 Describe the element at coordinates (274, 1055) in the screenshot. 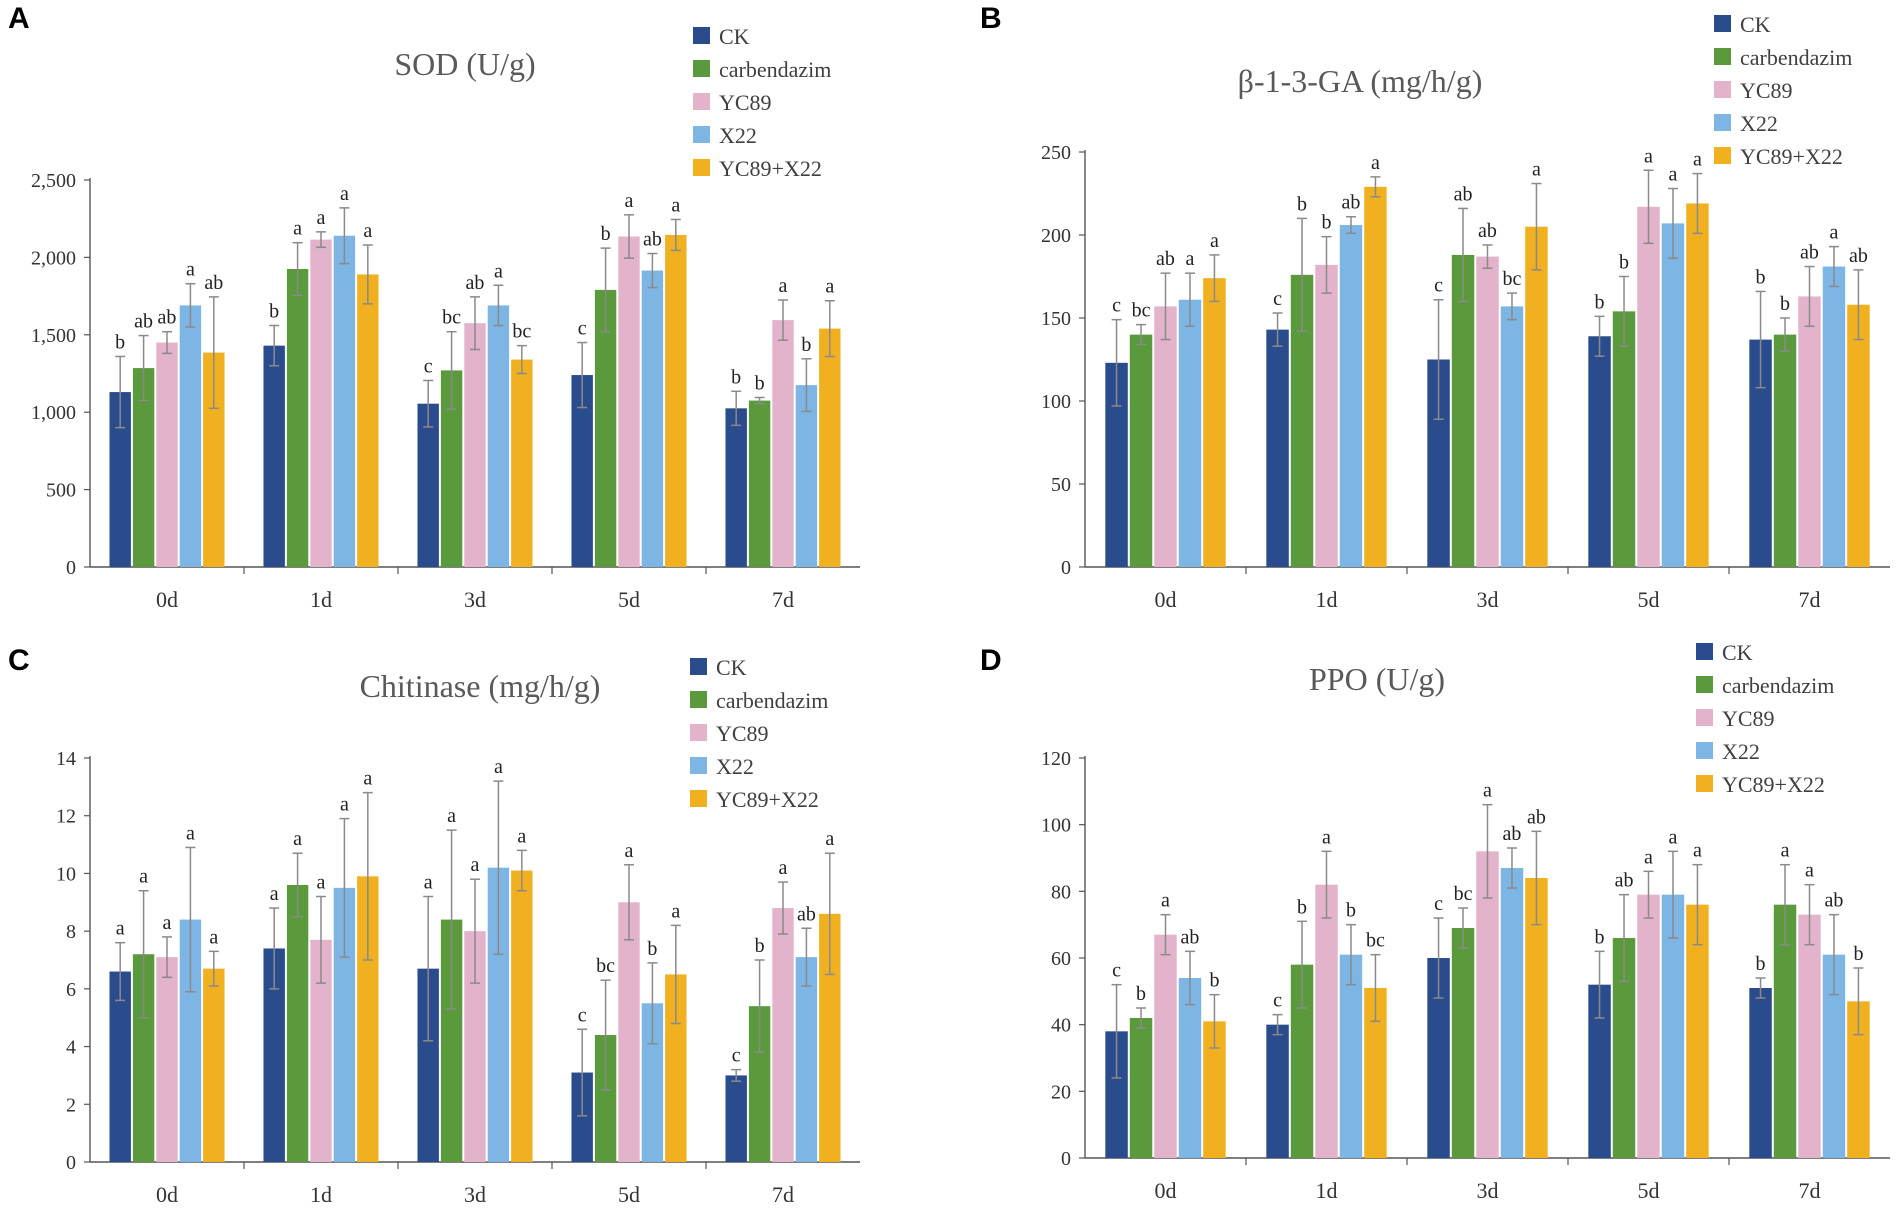

I see `bar-c-ck-1d` at that location.